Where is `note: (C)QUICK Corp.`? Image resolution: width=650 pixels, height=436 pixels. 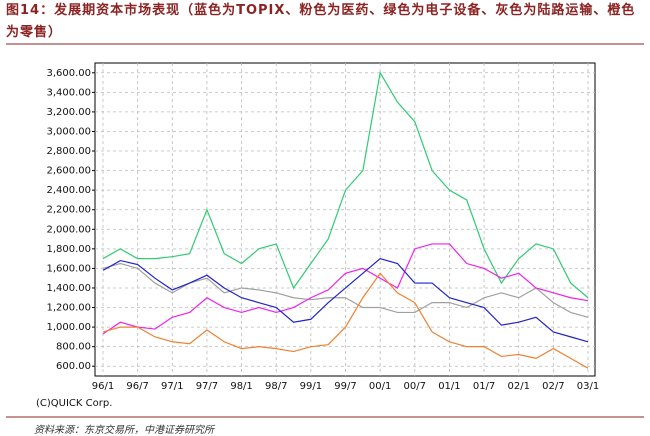
note: (C)QUICK Corp. is located at coordinates (74, 403).